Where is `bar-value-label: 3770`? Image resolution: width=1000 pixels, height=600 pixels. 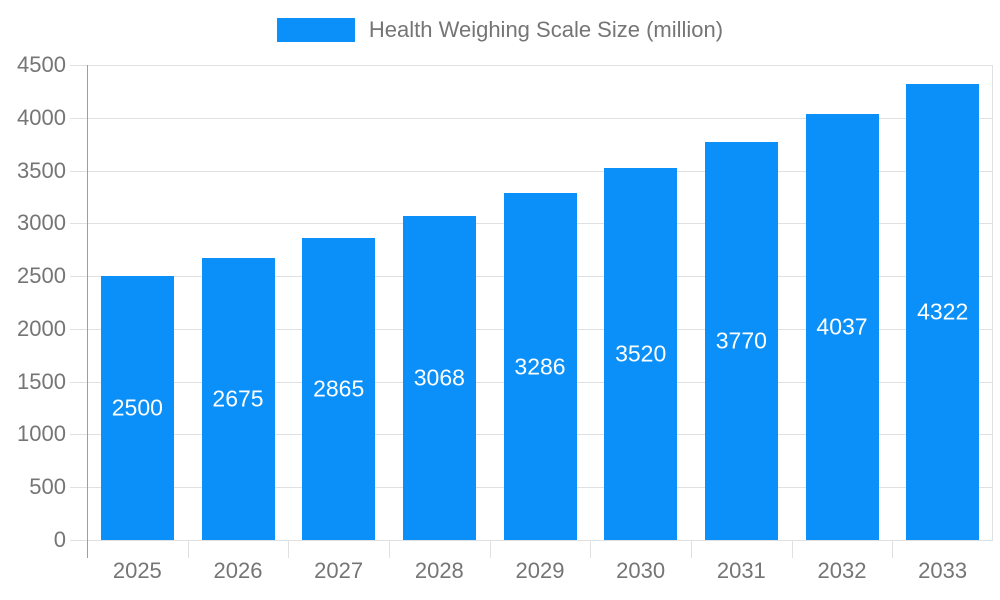
bar-value-label: 3770 is located at coordinates (741, 340).